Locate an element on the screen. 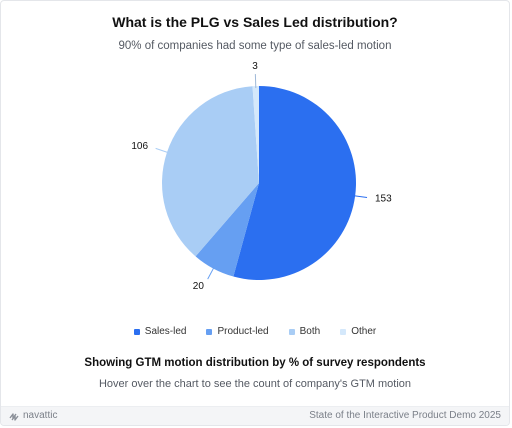  navattic-logo-icon is located at coordinates (14, 416).